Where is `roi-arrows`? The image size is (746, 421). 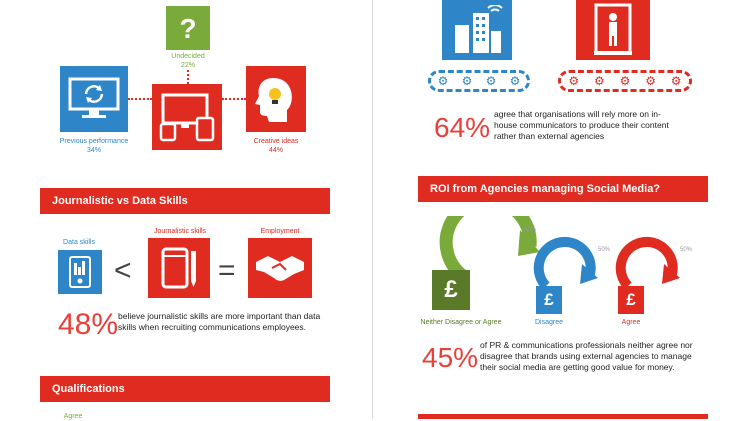
roi-arrows is located at coordinates (559, 253).